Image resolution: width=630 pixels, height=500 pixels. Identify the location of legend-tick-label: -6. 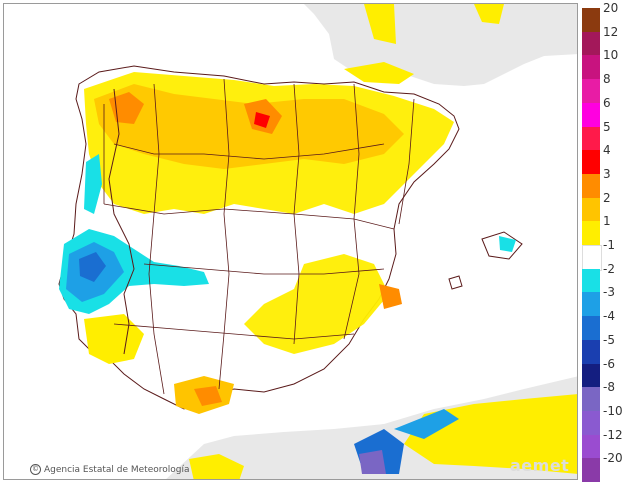
(609, 363).